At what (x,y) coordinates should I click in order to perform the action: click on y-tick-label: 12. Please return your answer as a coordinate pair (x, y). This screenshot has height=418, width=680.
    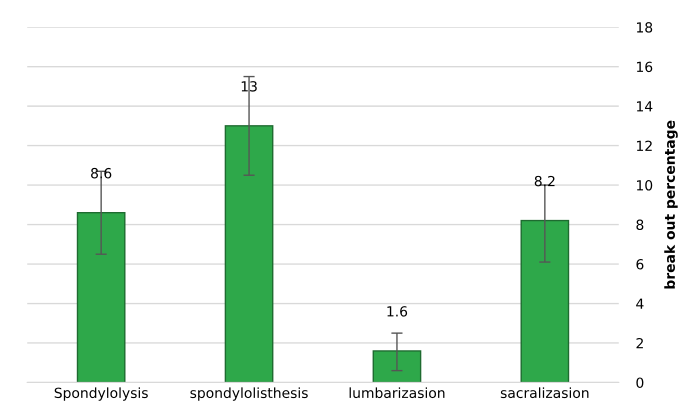
    Looking at the image, I should click on (644, 145).